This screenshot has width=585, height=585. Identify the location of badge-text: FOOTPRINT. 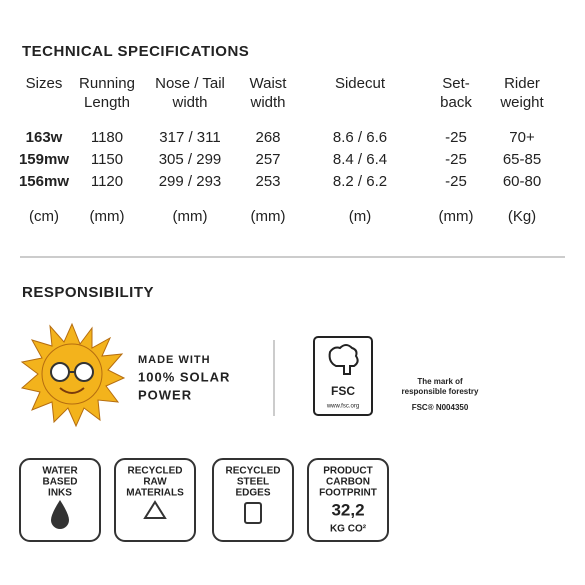
(348, 493).